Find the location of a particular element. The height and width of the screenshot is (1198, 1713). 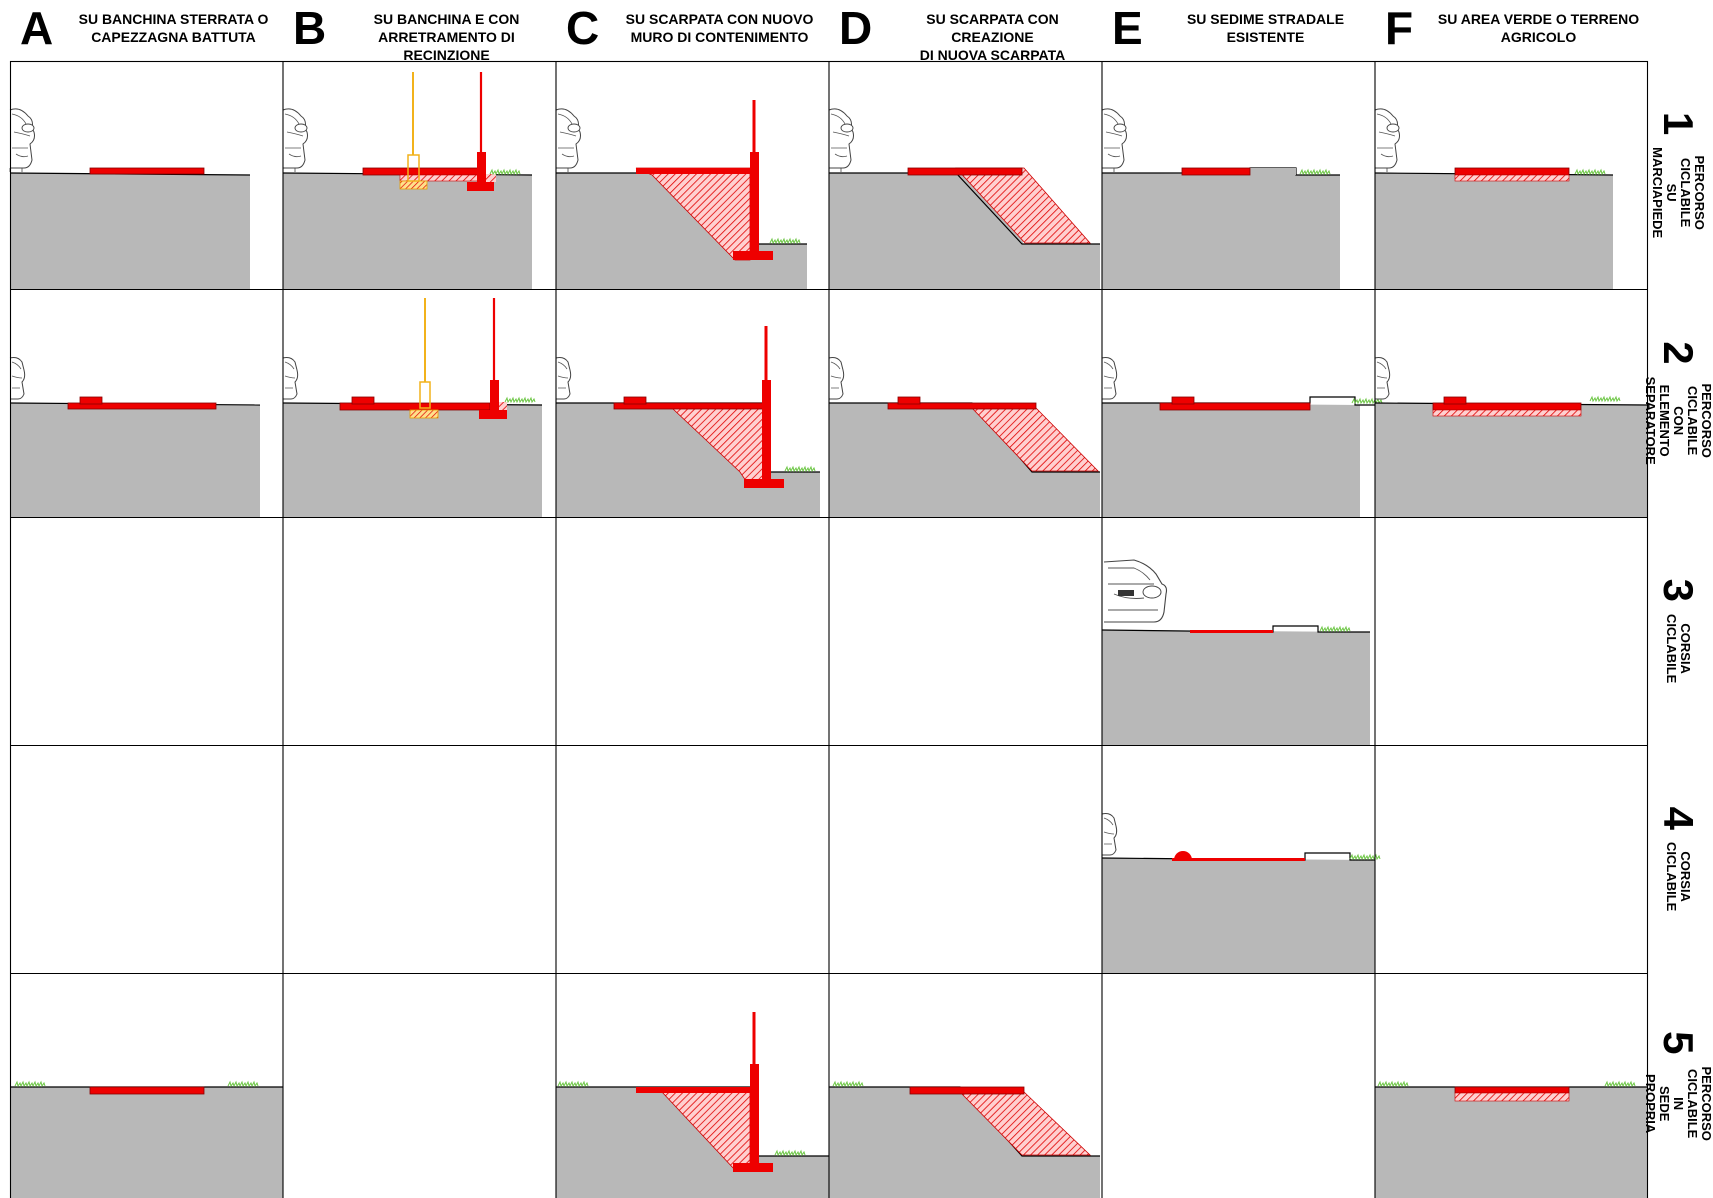

section-D1 is located at coordinates (964, 199).